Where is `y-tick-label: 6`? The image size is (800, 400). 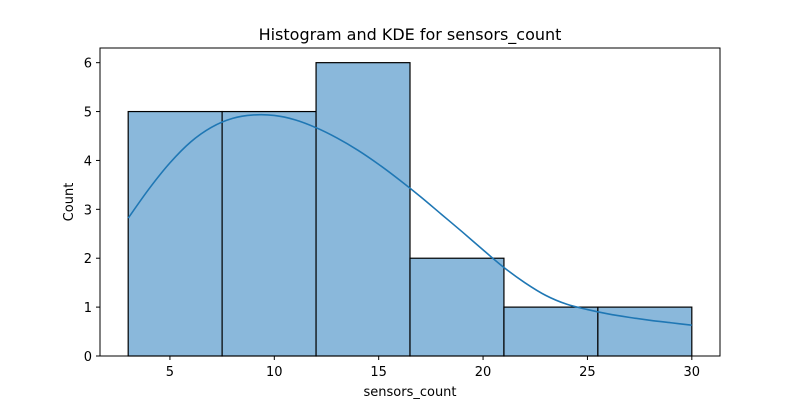
y-tick-label: 6 is located at coordinates (88, 64).